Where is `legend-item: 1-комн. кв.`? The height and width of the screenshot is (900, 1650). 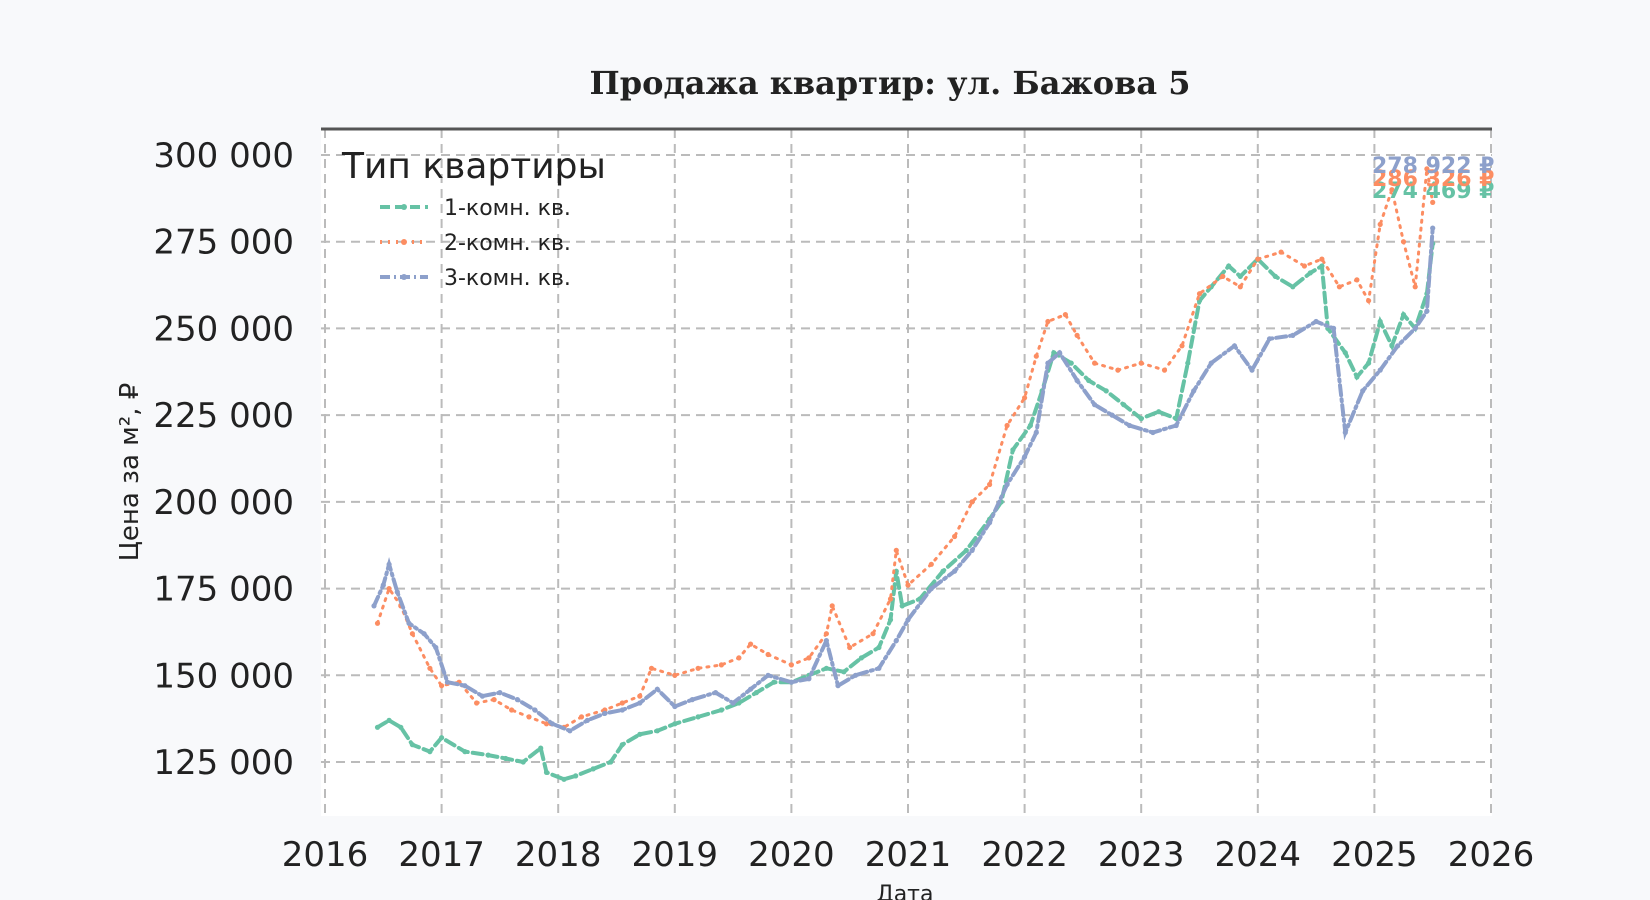
legend-item: 1-комн. кв. is located at coordinates (475, 208).